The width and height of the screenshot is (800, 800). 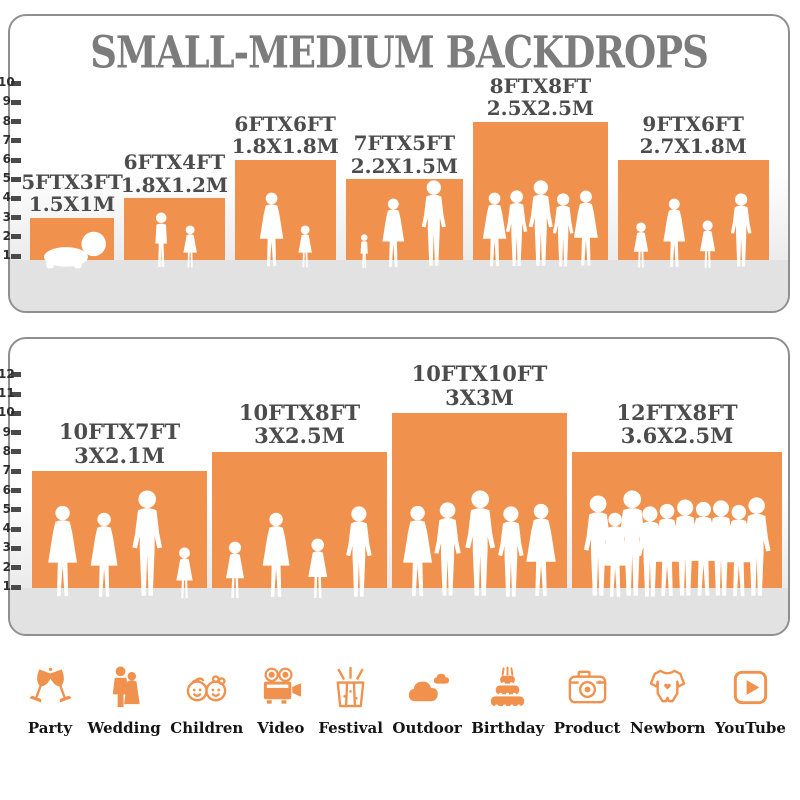 What do you see at coordinates (119, 455) in the screenshot?
I see `bar-size-m: 3X2.1M` at bounding box center [119, 455].